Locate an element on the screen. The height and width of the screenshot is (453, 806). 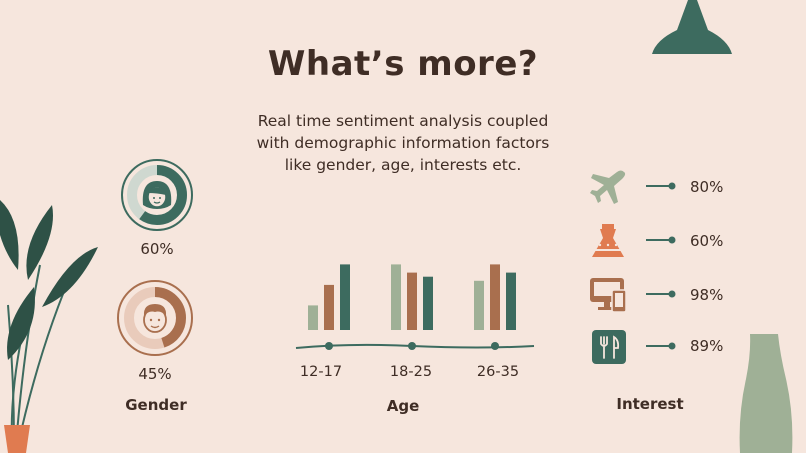
age-bar-12-17-s1 is located at coordinates (313, 317).